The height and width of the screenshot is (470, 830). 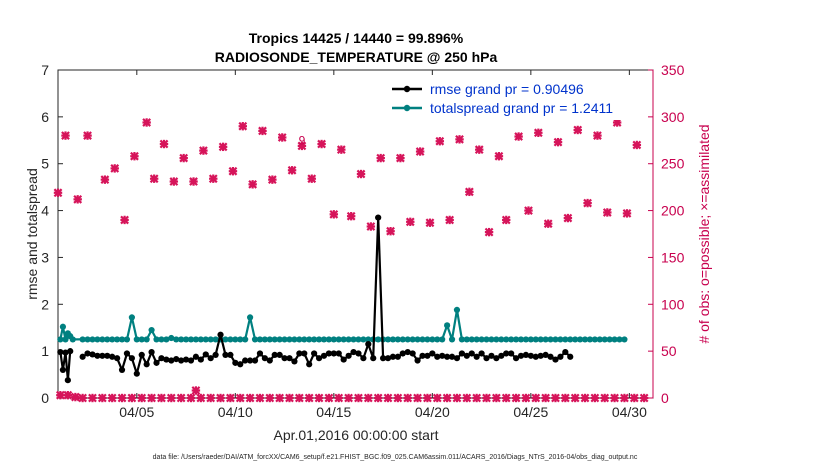 I want to click on obs-annotation: 9, so click(x=302, y=140).